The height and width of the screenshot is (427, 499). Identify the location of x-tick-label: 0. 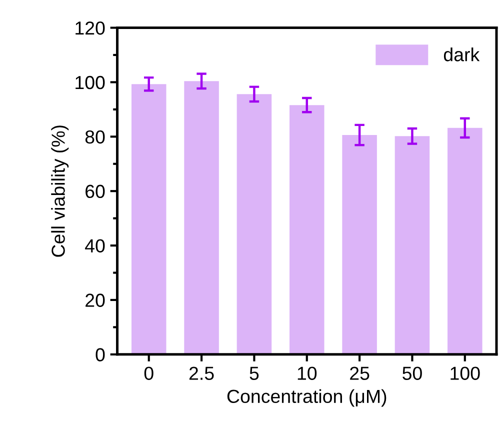
(149, 373).